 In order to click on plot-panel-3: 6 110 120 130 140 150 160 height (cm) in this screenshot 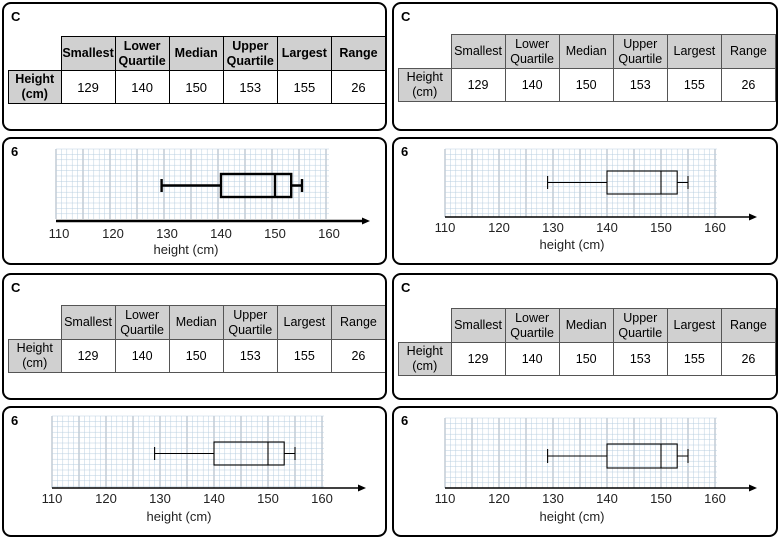, I will do `click(194, 471)`.